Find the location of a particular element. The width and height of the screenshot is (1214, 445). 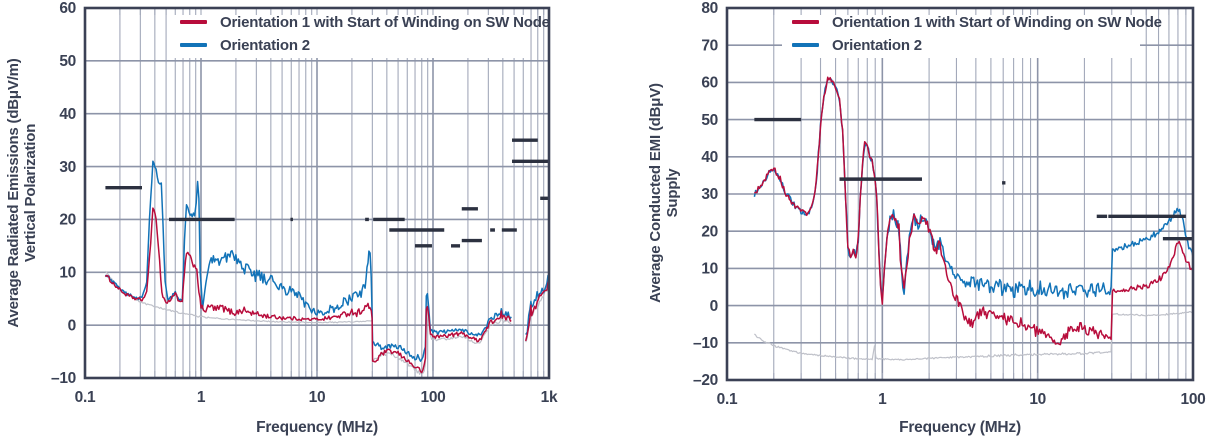

y-tick-labels: 60 50 40 30 20 10 0 –10 is located at coordinates (63, 193).